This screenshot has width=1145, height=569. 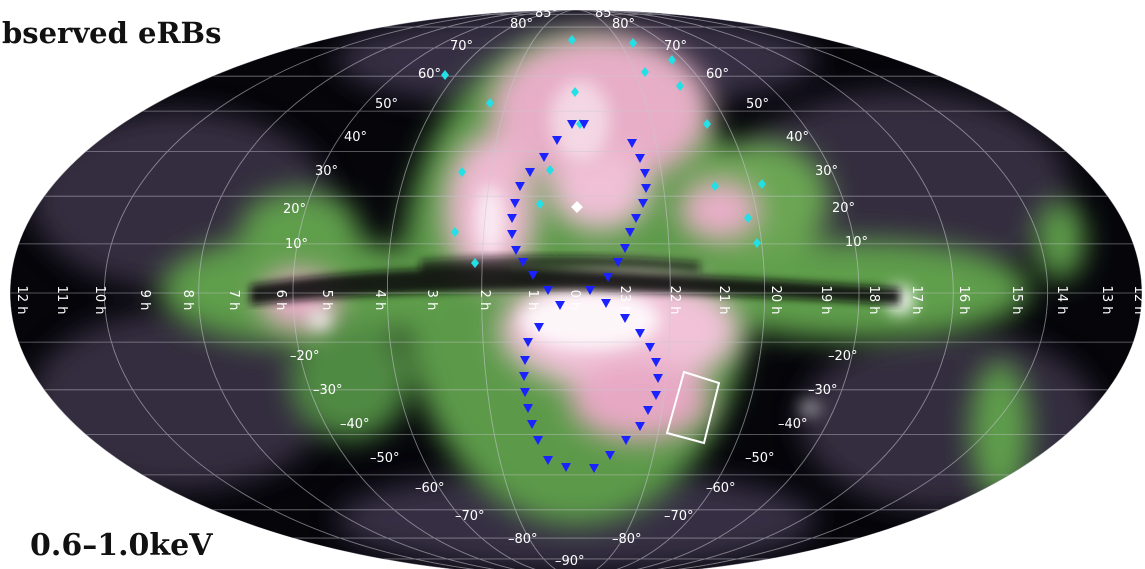 I want to click on energy-band-label: 0.6–1.0keV, so click(x=121, y=545).